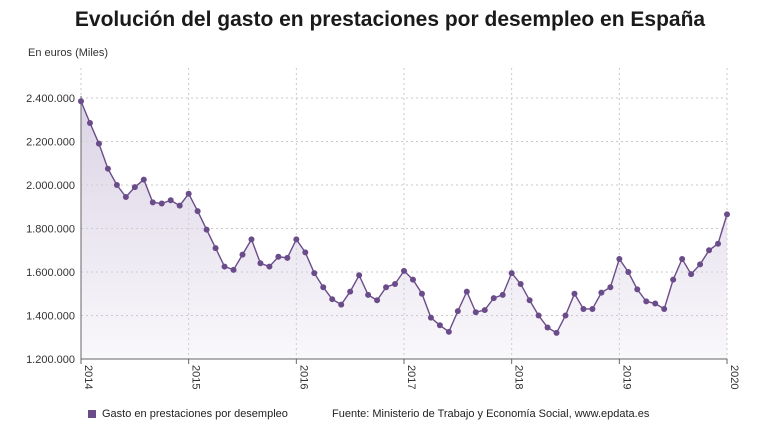 The height and width of the screenshot is (440, 780). What do you see at coordinates (50, 99) in the screenshot?
I see `y-tick-label: 2.400.000` at bounding box center [50, 99].